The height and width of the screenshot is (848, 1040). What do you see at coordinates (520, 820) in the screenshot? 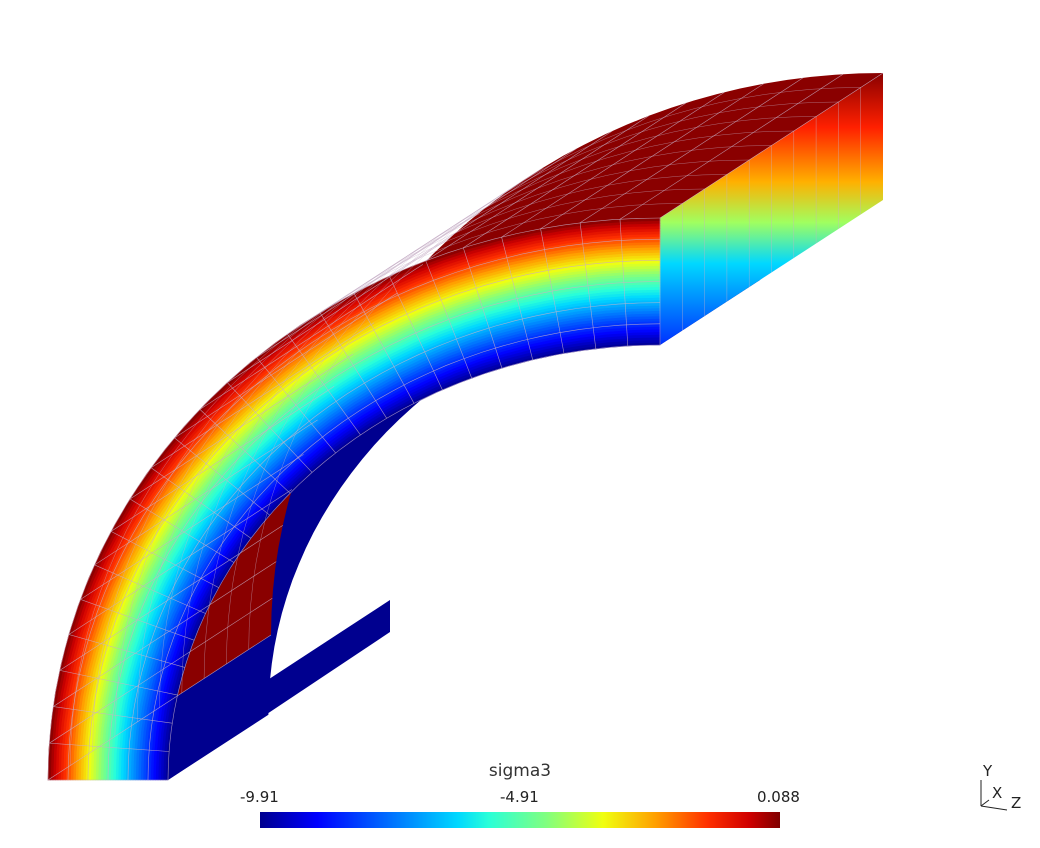
I see `colorbar` at bounding box center [520, 820].